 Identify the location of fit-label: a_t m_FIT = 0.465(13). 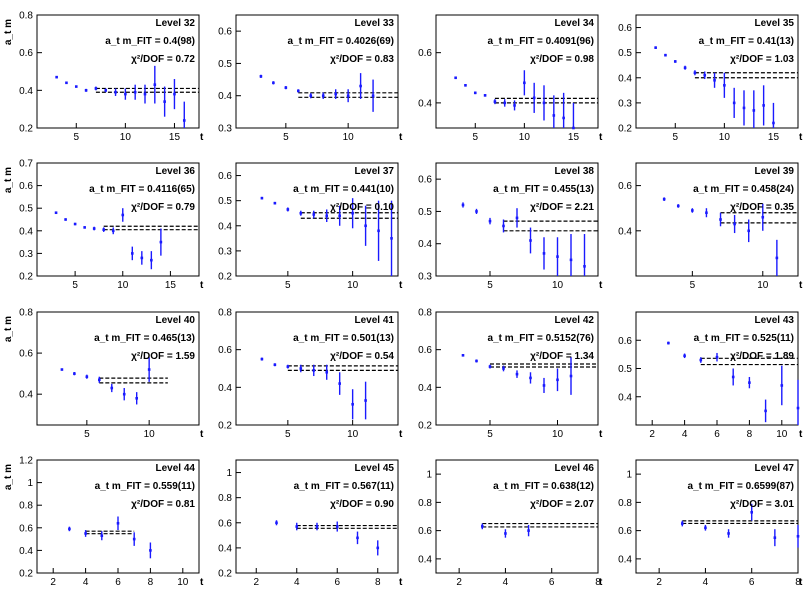
(144, 338).